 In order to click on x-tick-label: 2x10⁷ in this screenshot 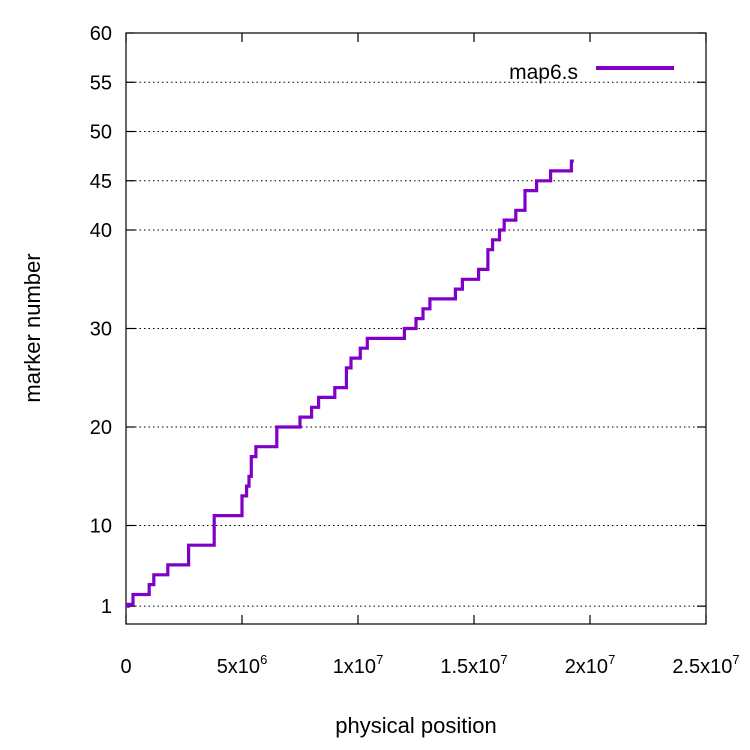, I will do `click(590, 665)`.